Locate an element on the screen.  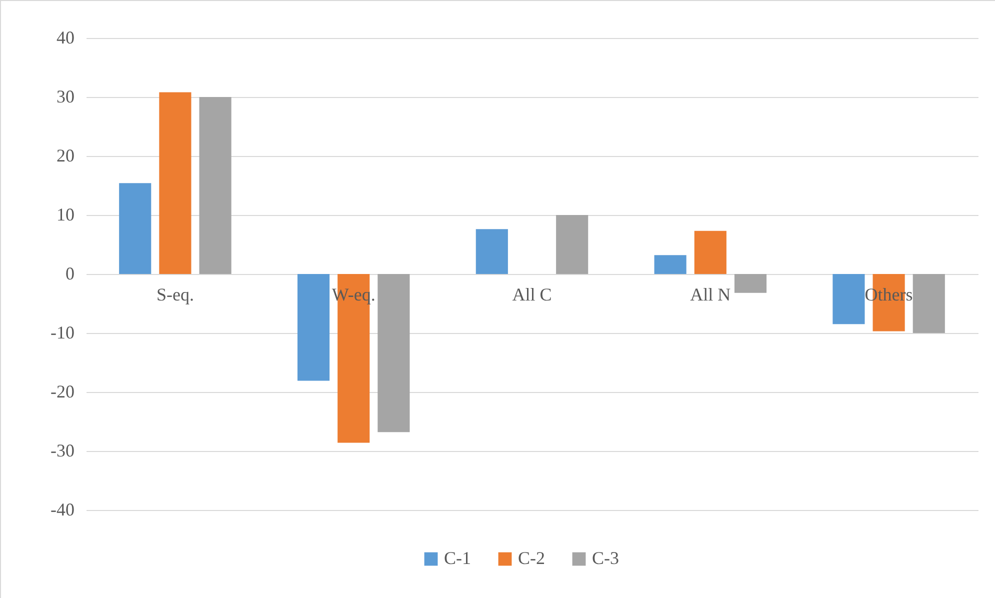
x-tick-label: All C is located at coordinates (532, 294).